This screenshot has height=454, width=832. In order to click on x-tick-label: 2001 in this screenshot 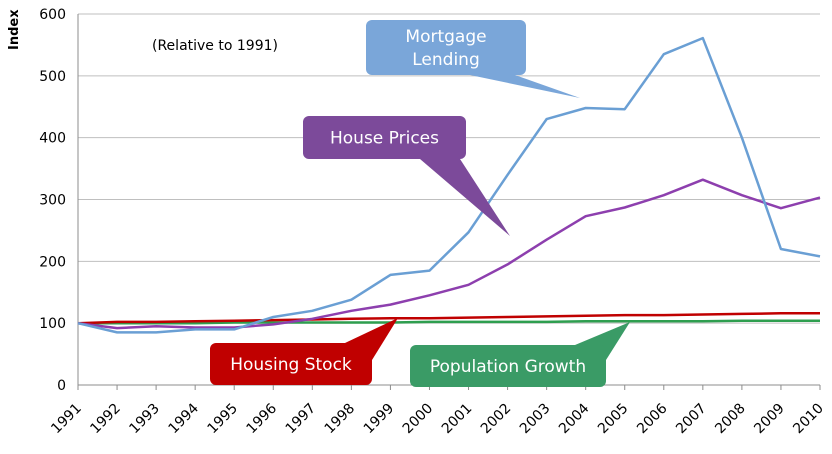, I will do `click(457, 419)`.